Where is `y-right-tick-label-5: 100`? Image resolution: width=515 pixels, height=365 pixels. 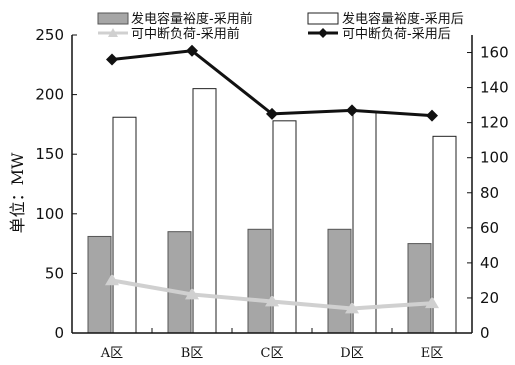 y-right-tick-label-5: 100 is located at coordinates (494, 158).